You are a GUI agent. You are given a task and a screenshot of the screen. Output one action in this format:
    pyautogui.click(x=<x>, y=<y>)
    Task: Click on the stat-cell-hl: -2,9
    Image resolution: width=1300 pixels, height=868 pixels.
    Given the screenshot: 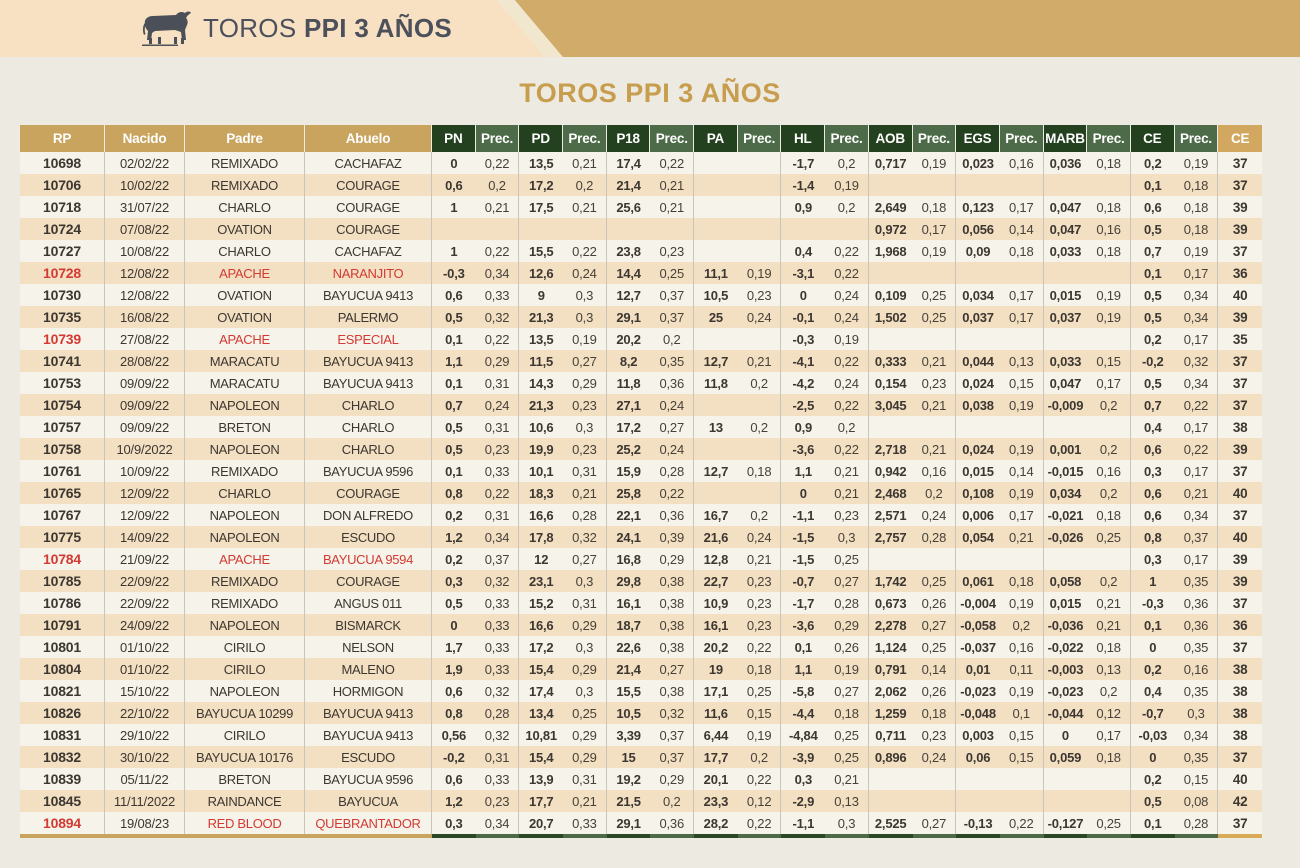 What is the action you would take?
    pyautogui.click(x=803, y=801)
    